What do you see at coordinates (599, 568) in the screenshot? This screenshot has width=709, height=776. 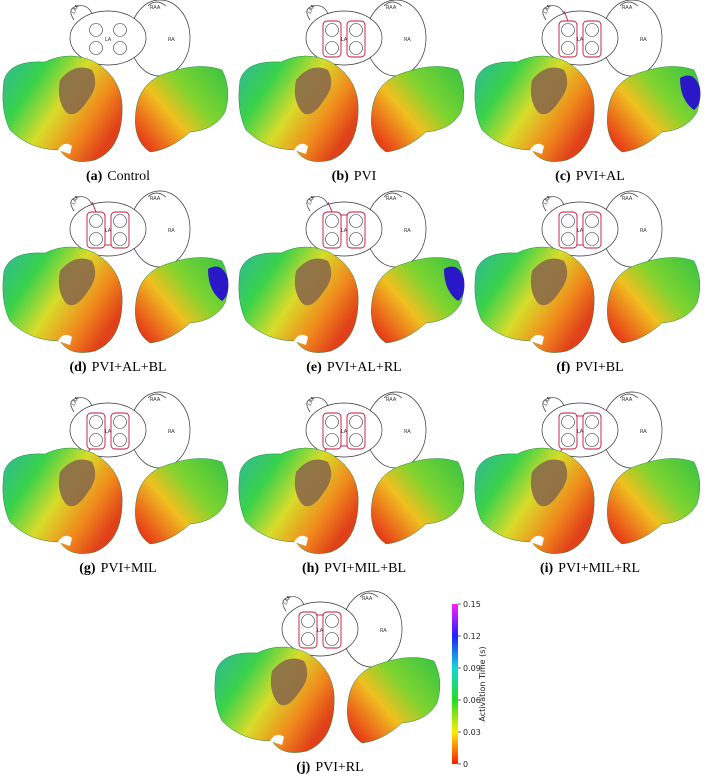 I see `caption-text: PVI+MIL+RL` at bounding box center [599, 568].